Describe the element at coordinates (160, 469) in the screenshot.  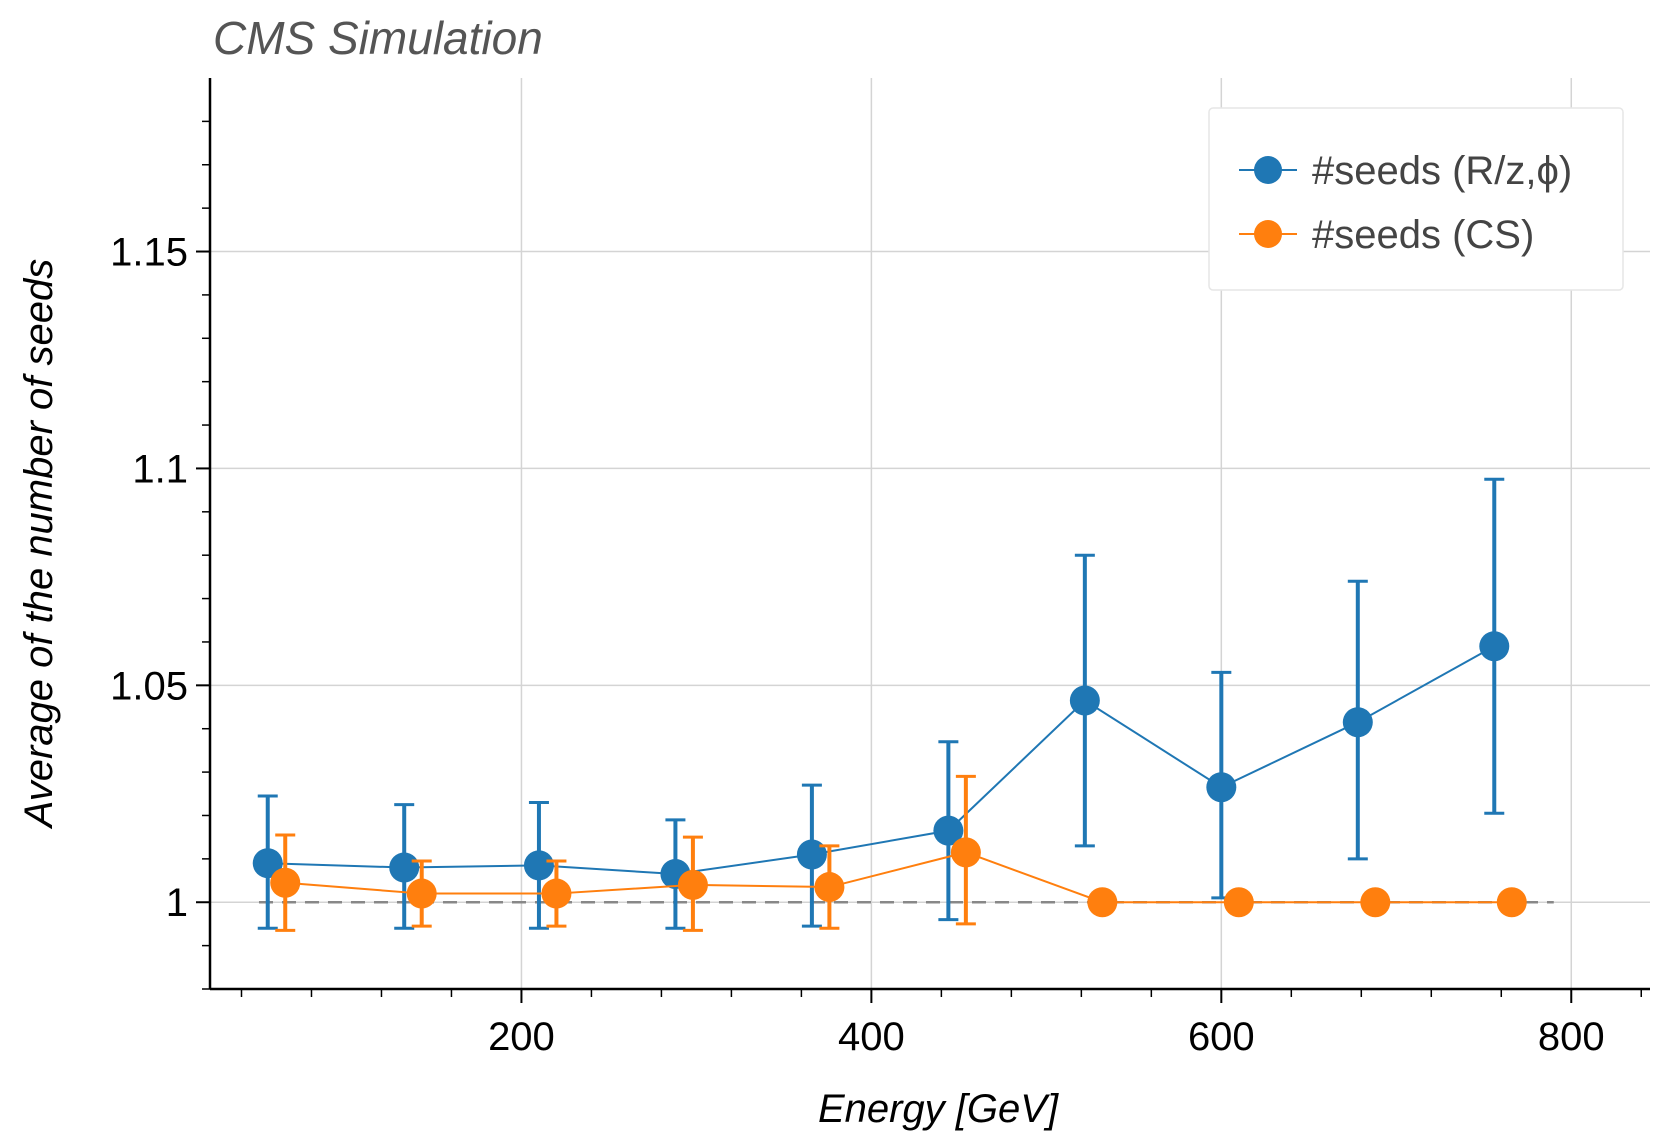
I see `y-tick-label: 1.1` at that location.